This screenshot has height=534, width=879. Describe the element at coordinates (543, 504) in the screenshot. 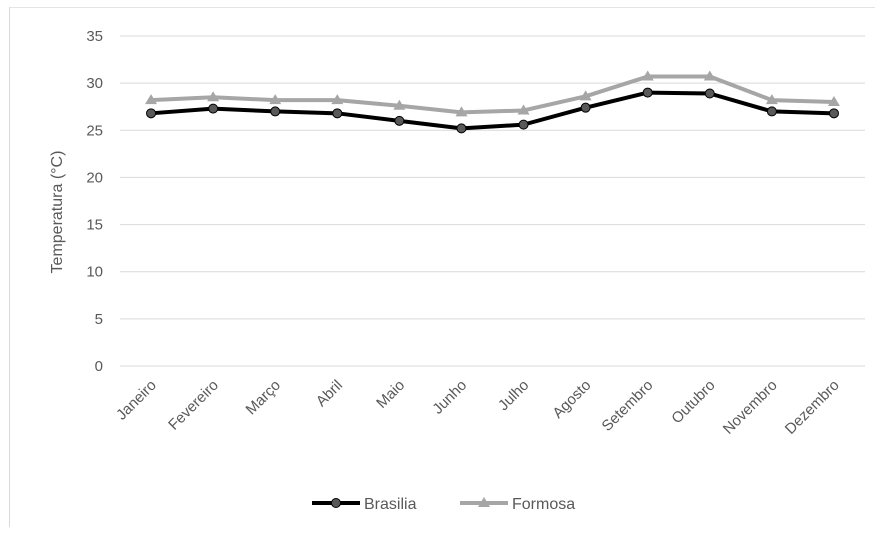

I see `legend-label: Formosa` at that location.